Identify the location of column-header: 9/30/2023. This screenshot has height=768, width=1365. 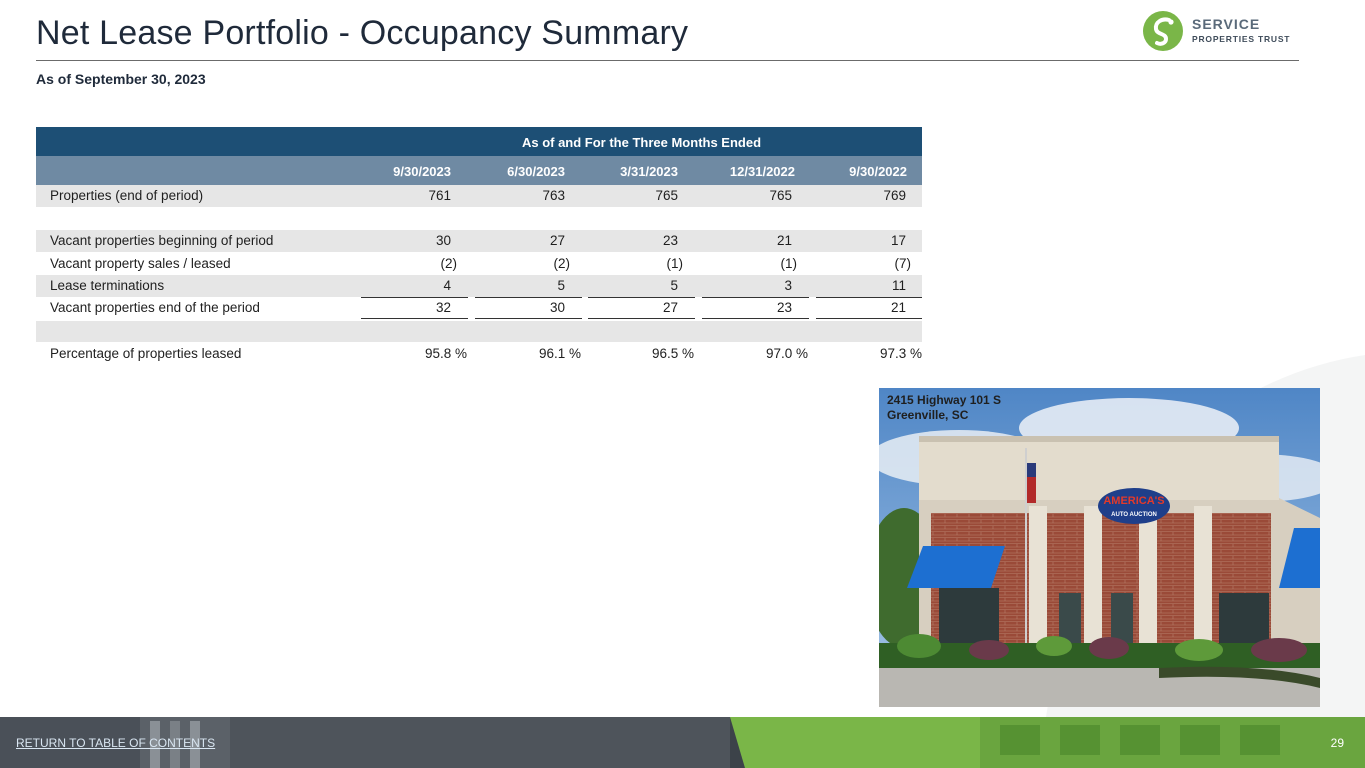
(422, 171).